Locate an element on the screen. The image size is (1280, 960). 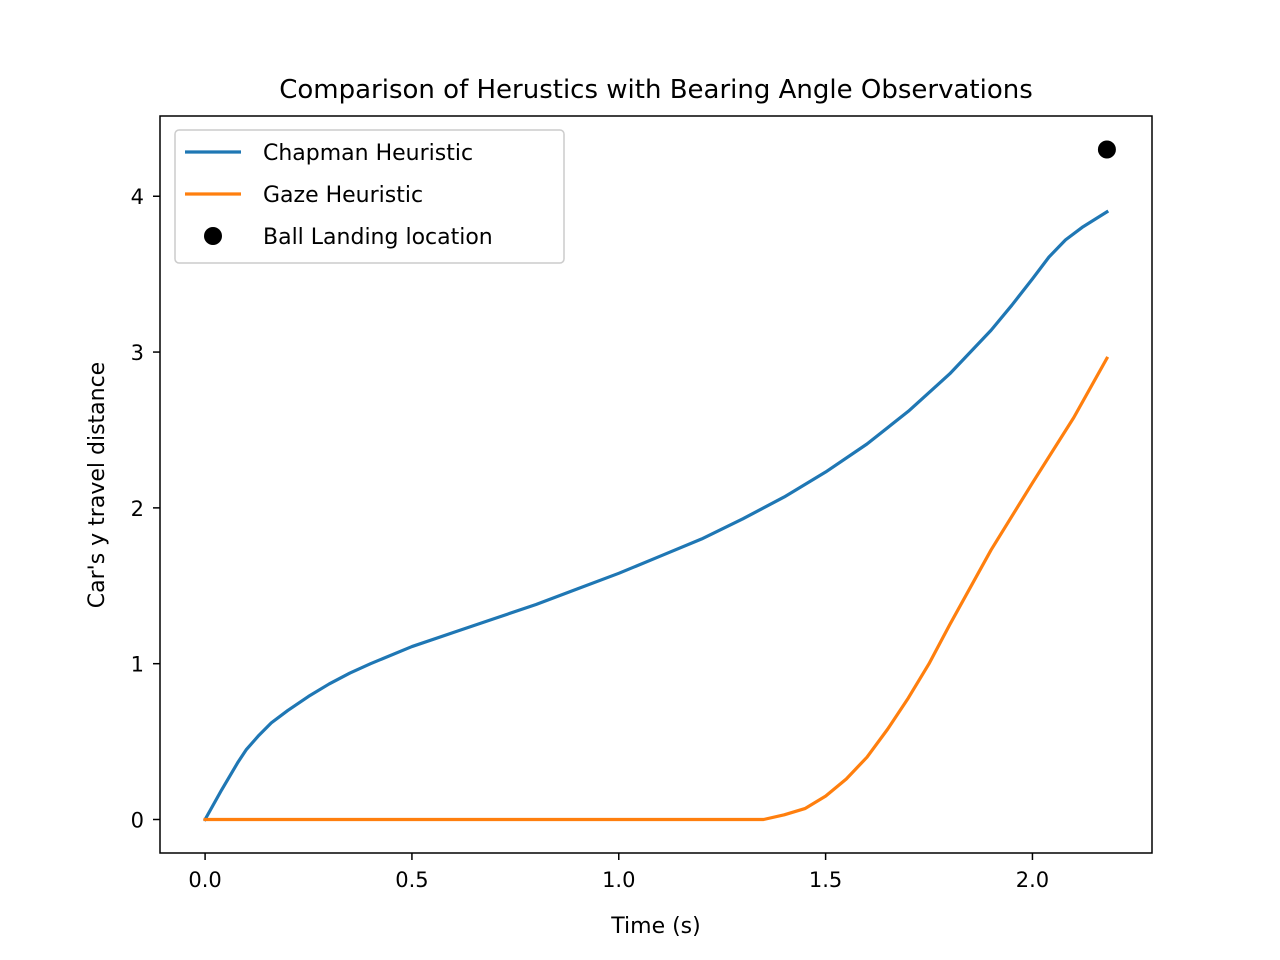
y-tick-label-3: 3 is located at coordinates (137, 353).